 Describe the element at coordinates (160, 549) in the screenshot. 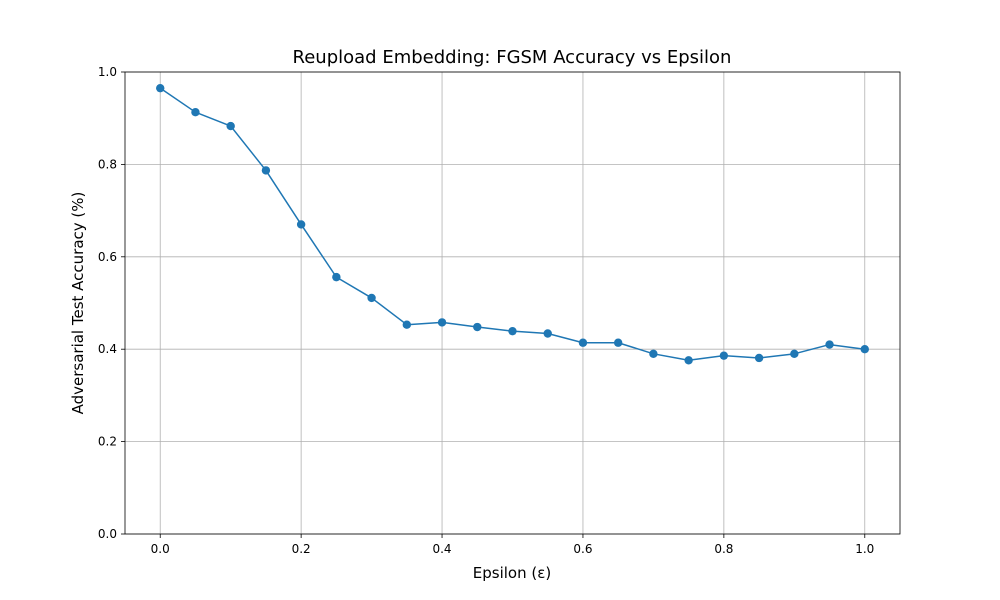

I see `x-tick-label: 0.0` at that location.